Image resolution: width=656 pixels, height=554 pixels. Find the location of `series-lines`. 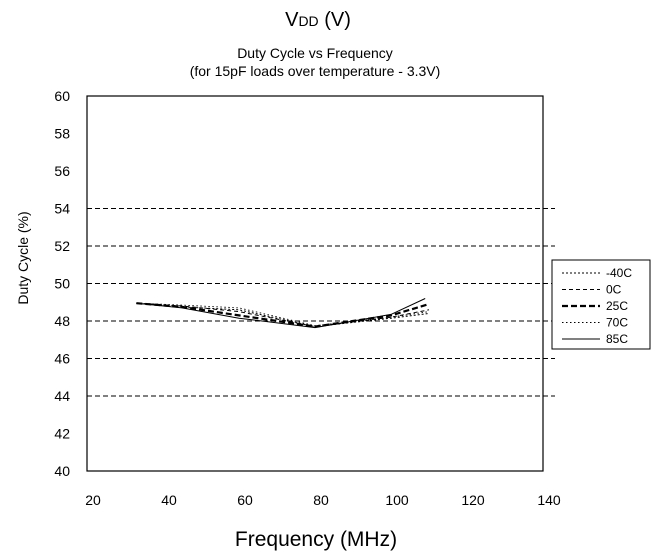

series-lines is located at coordinates (283, 313).